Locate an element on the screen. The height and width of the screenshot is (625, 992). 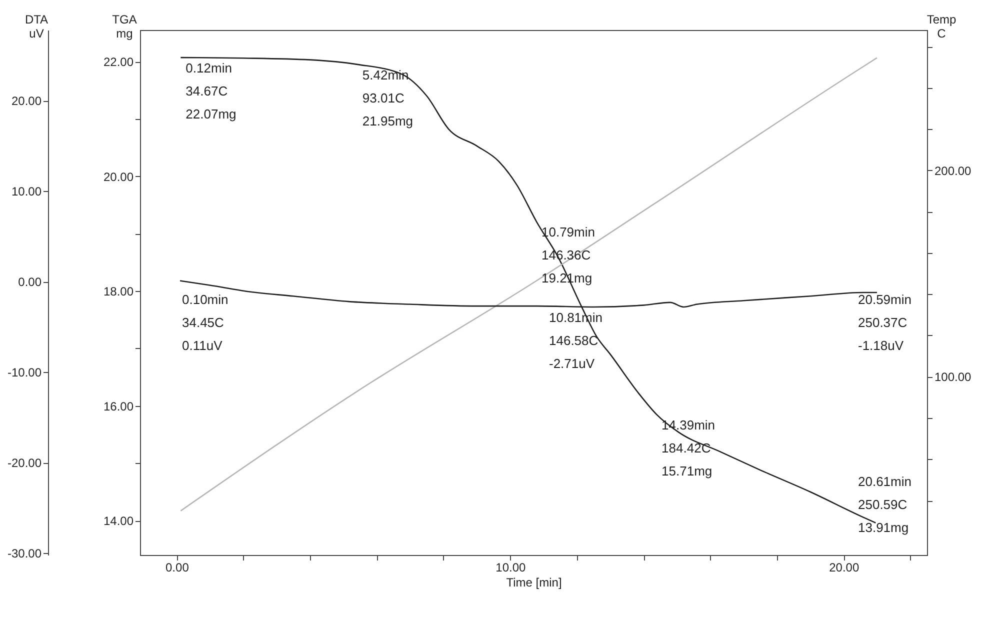
y3-tick-label: -30.00 is located at coordinates (24, 553).